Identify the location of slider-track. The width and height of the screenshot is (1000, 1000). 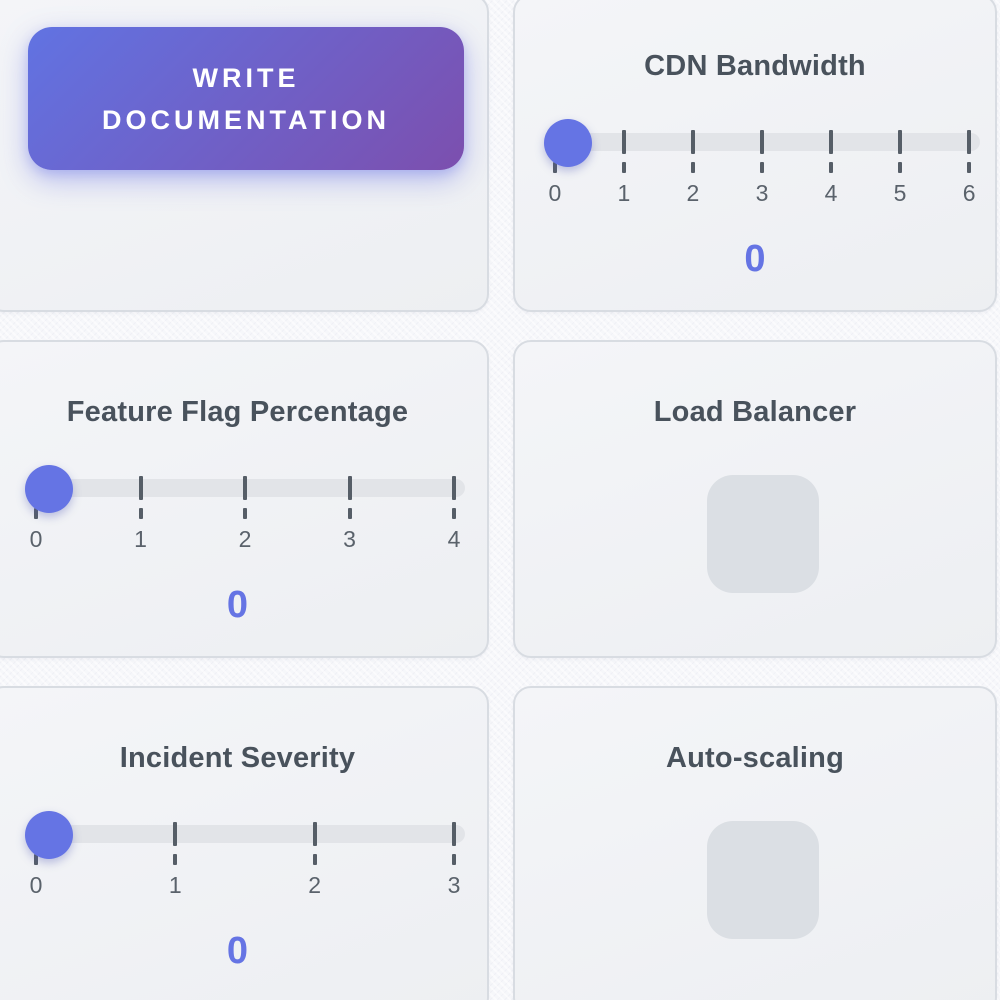
(245, 834).